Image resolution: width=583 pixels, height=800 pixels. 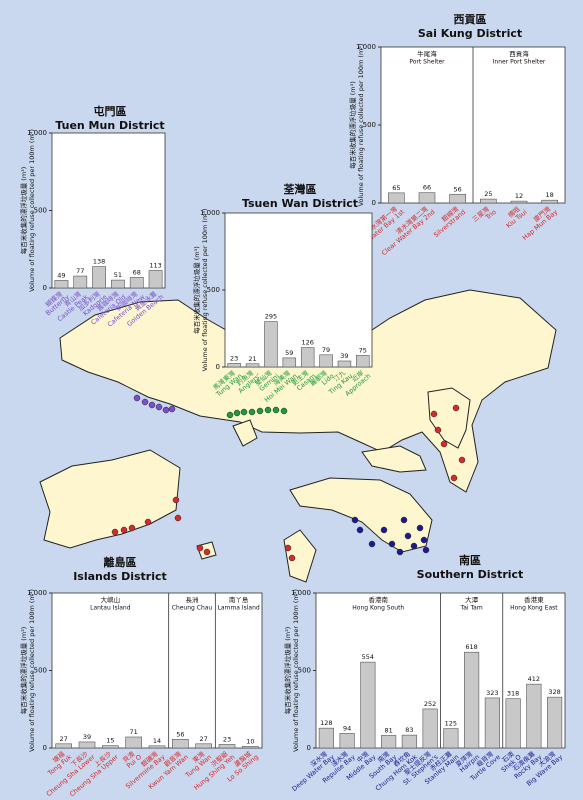 I want to click on value-label: 51, so click(x=118, y=275).